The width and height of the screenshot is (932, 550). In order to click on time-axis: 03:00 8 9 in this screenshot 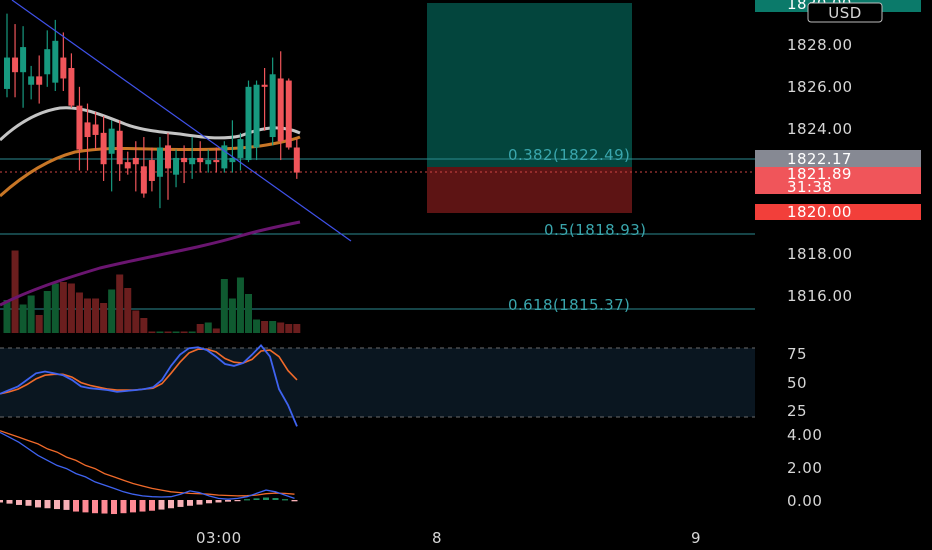, I will do `click(448, 538)`.